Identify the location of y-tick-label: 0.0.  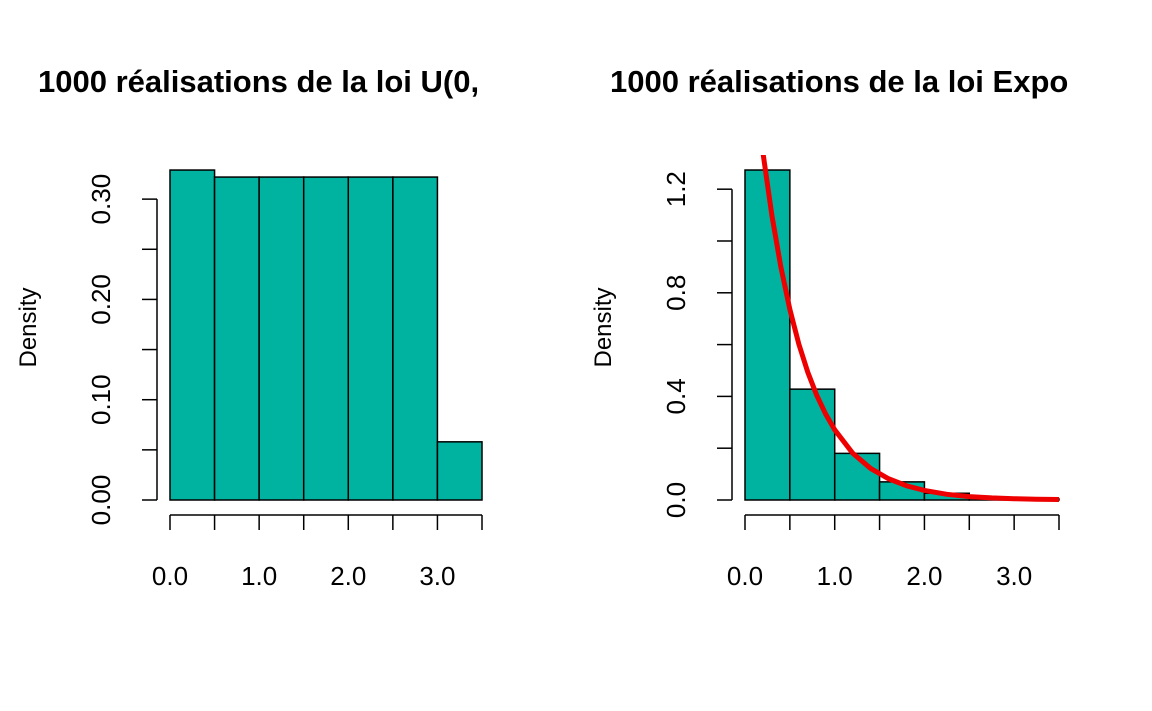
(676, 500).